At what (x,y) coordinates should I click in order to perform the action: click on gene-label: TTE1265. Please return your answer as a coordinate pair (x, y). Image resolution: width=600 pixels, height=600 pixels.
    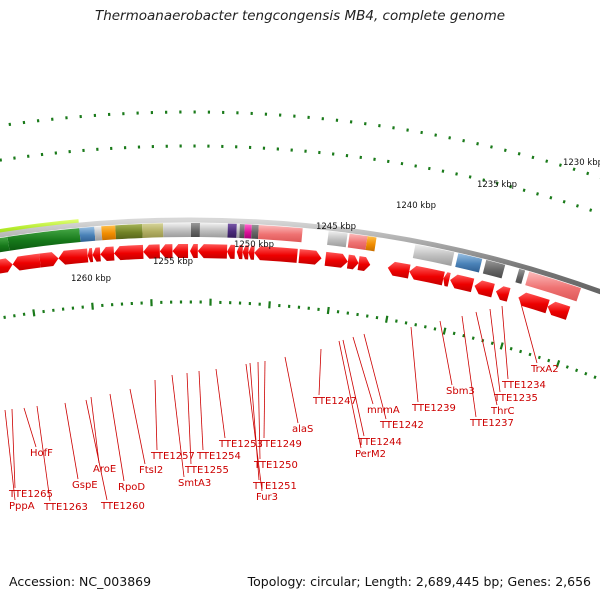
    Looking at the image, I should click on (30, 494).